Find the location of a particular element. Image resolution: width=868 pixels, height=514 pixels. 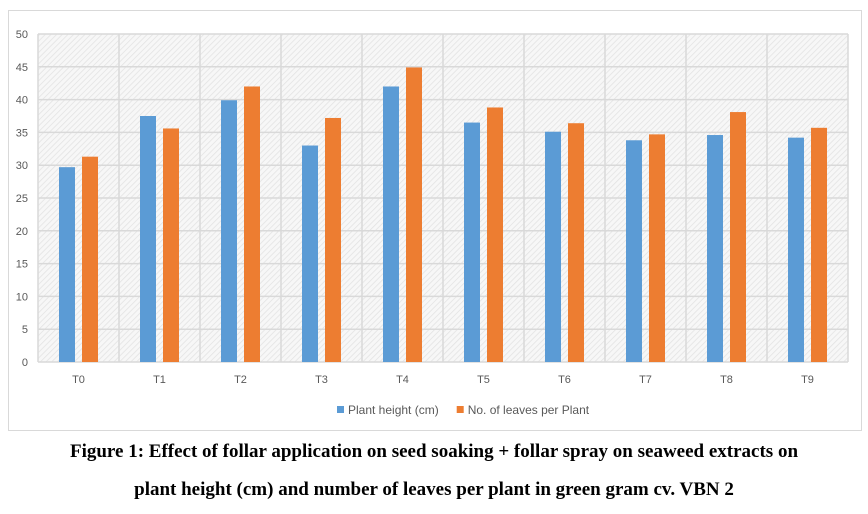

bar-leaves-T8 is located at coordinates (738, 237).